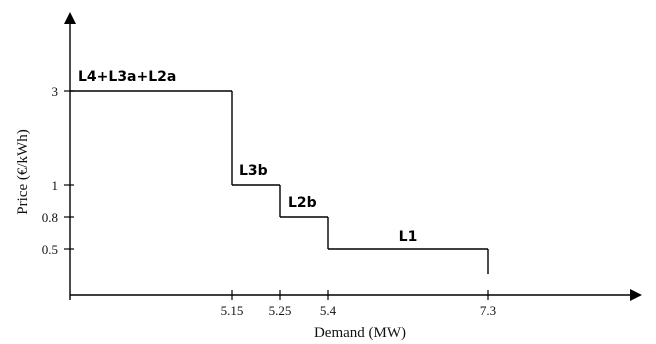 This screenshot has width=656, height=344. I want to click on y-tick-label: 1, so click(55, 185).